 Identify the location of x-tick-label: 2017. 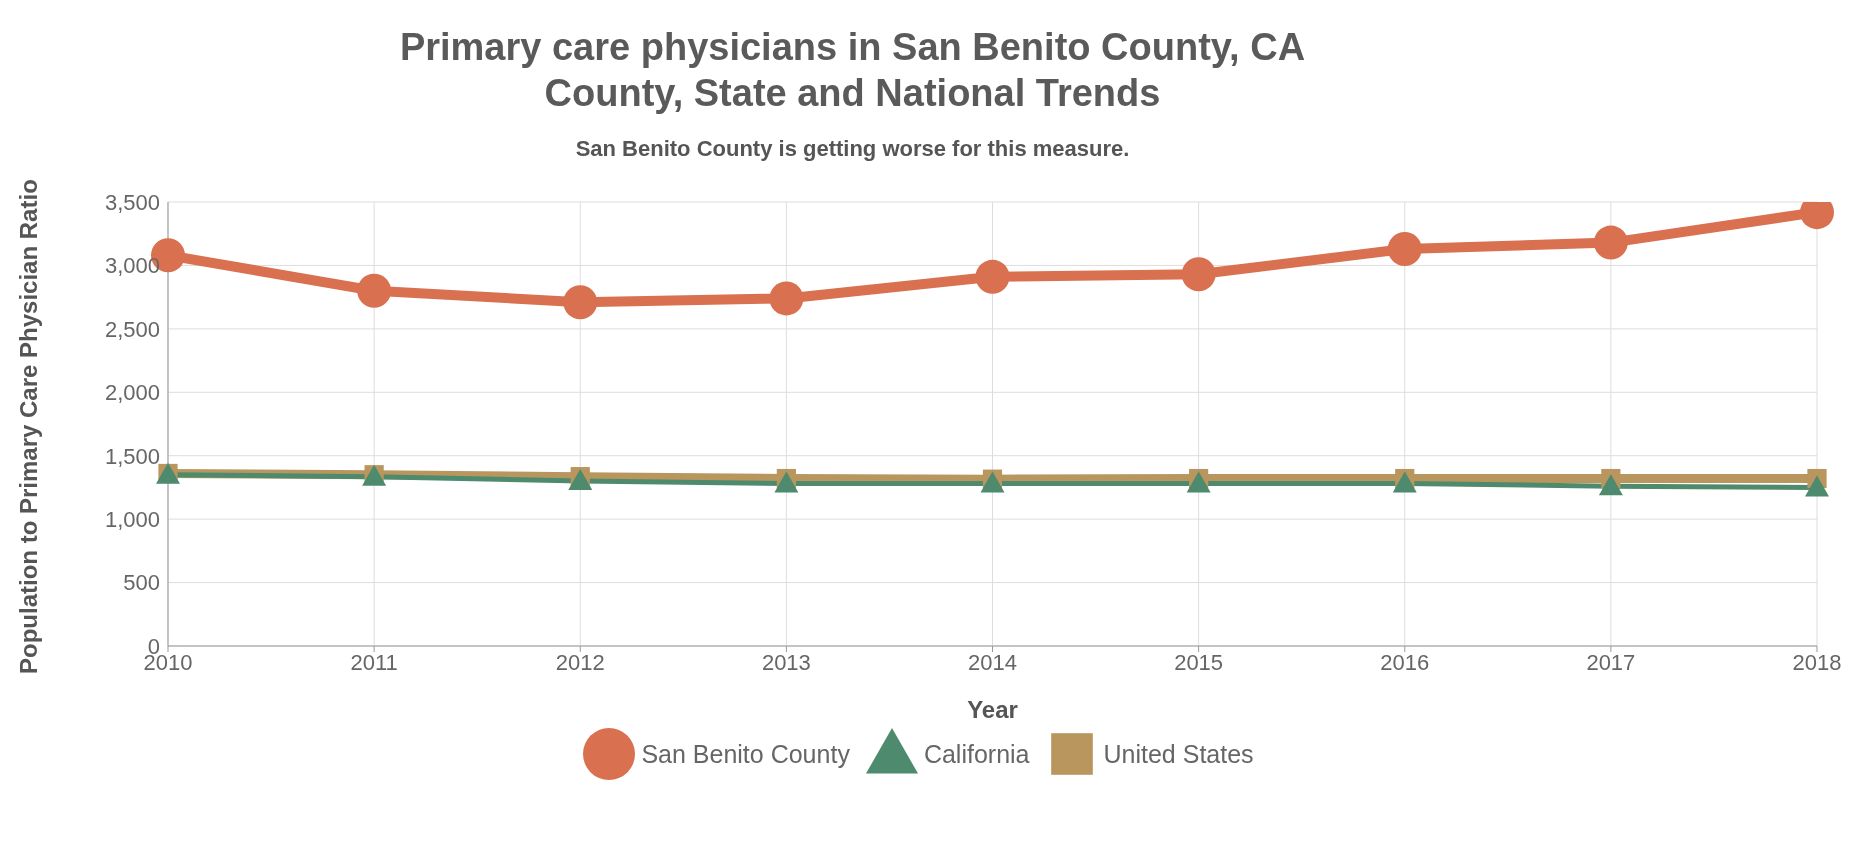
(1611, 662).